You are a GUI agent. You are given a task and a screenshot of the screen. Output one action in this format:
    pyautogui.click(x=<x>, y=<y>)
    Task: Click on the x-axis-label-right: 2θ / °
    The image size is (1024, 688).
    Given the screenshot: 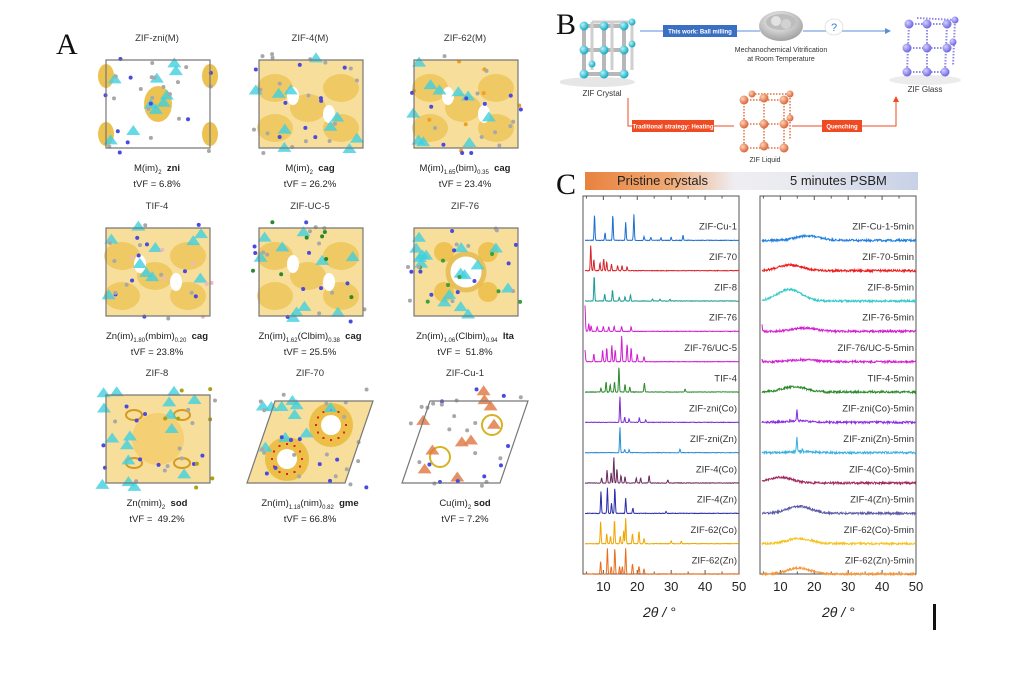 What is the action you would take?
    pyautogui.click(x=838, y=612)
    